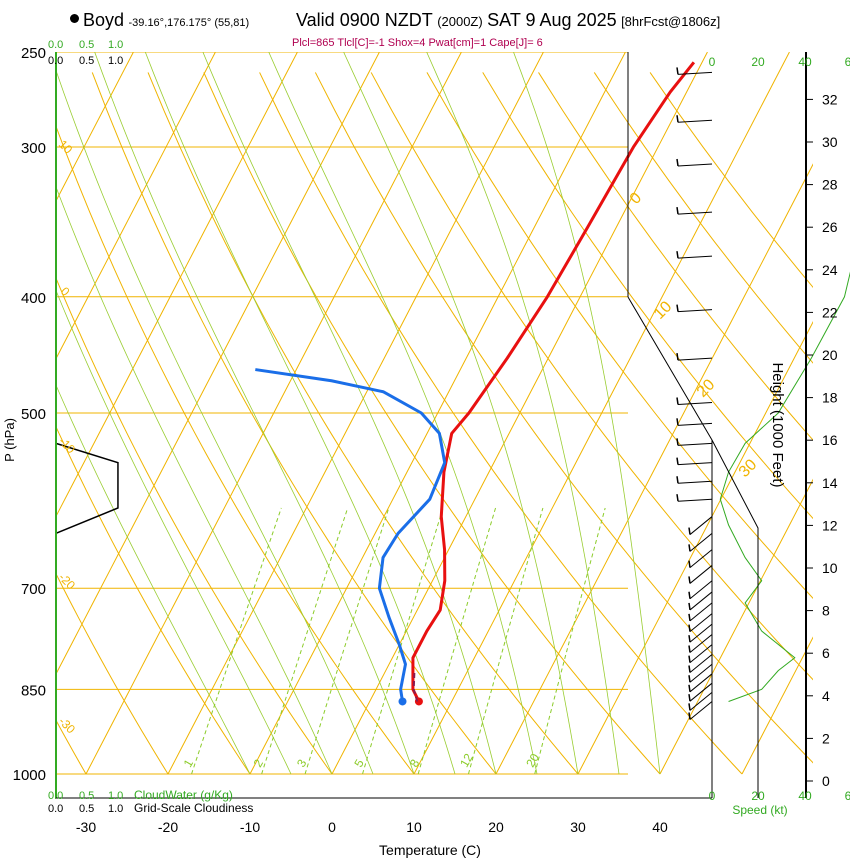 The height and width of the screenshot is (860, 850). Describe the element at coordinates (830, 525) in the screenshot. I see `height-tick-label: 12` at that location.